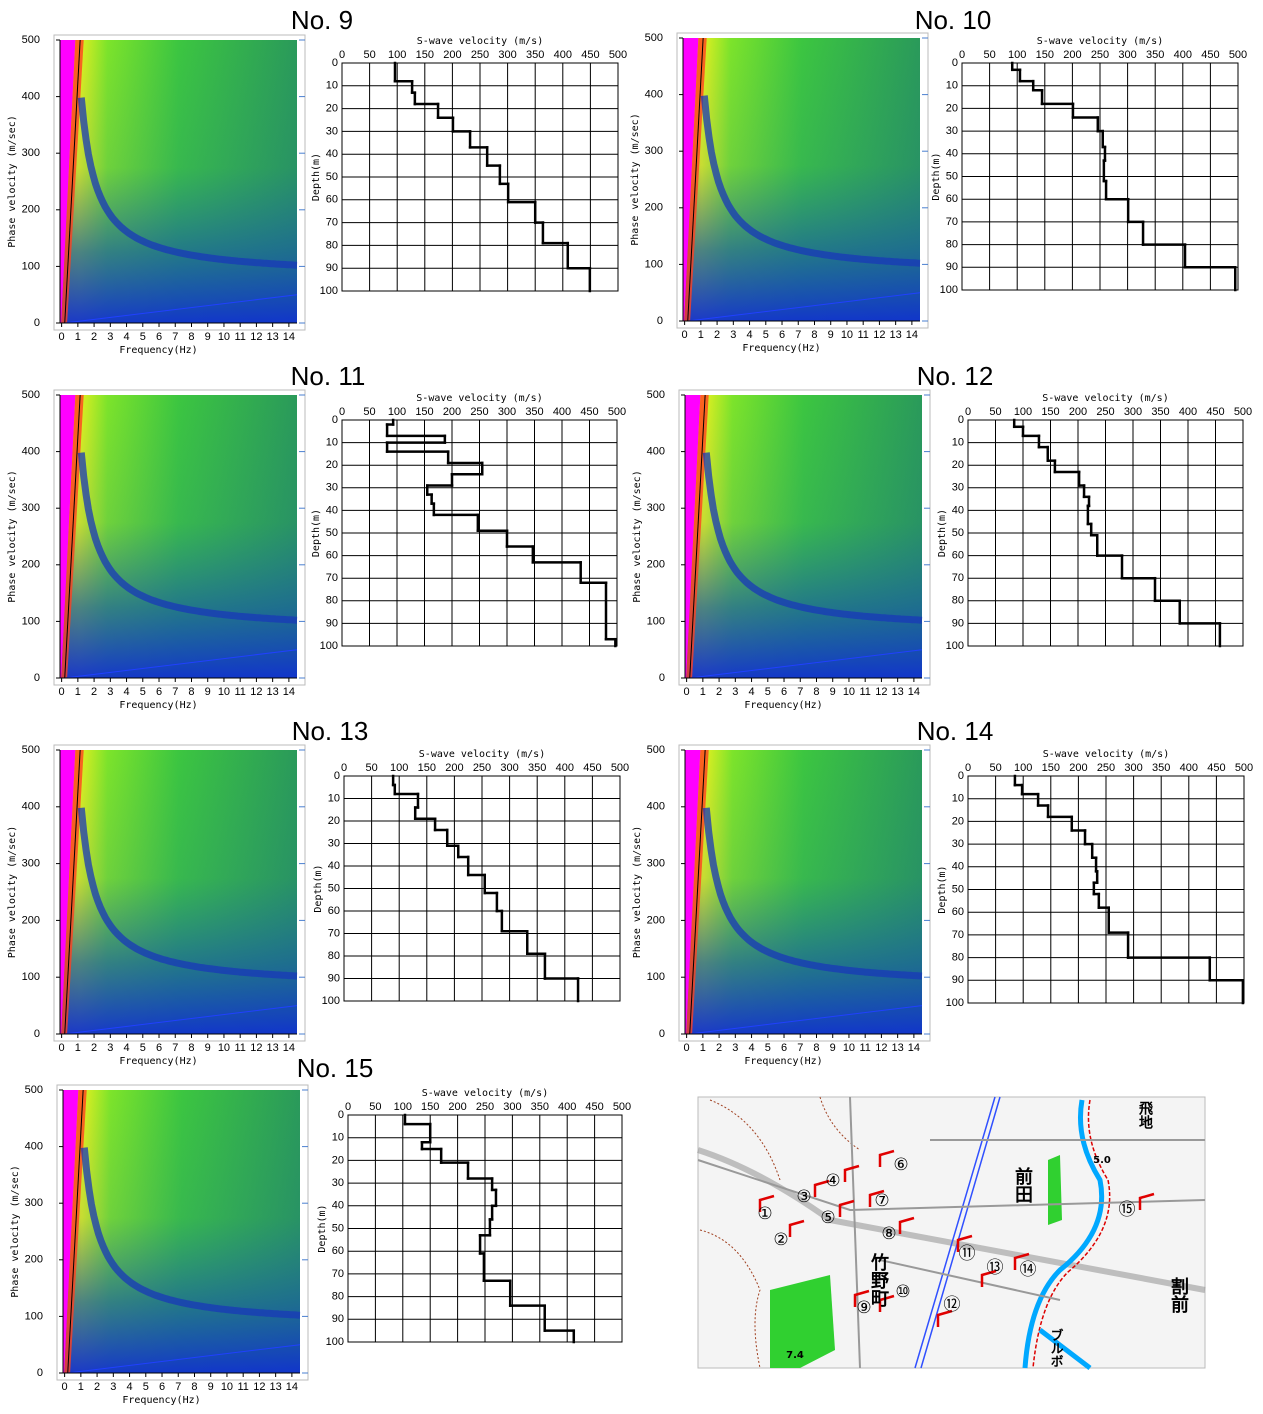  Describe the element at coordinates (1045, 55) in the screenshot. I see `x-tick-label: 150` at that location.